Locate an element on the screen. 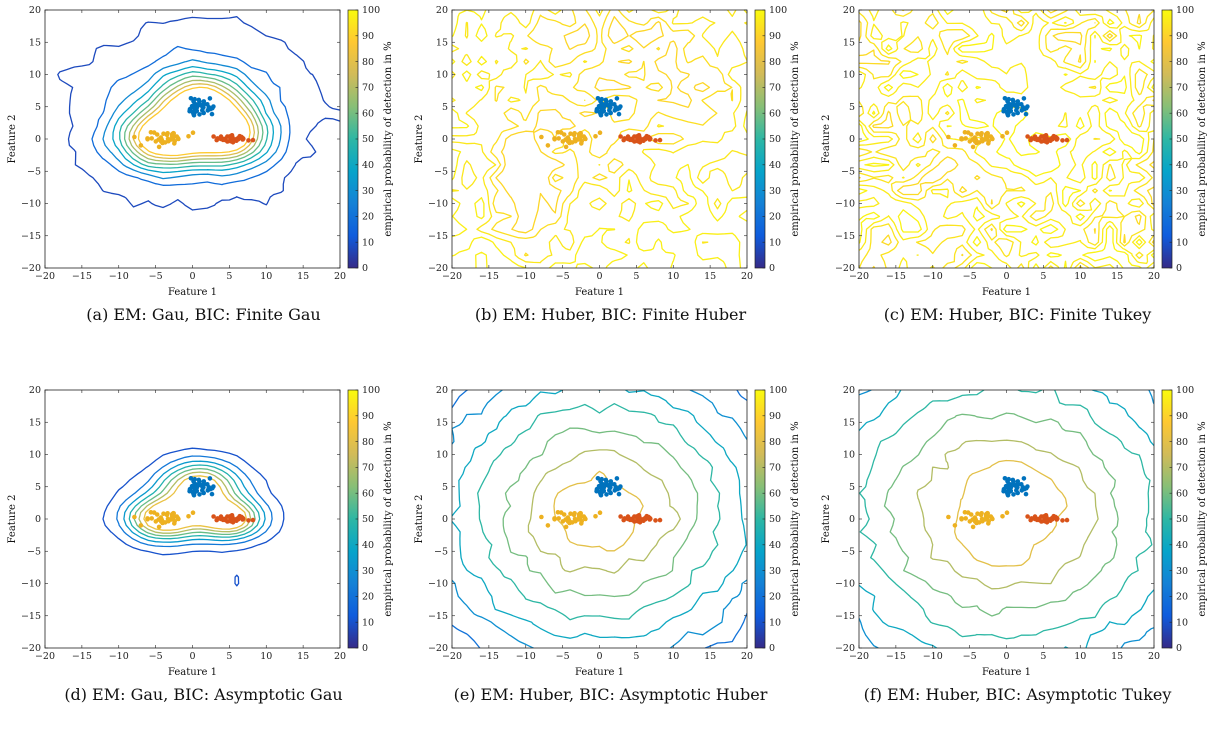  panel-caption-text: EM: Gau, BIC: Finite Gau is located at coordinates (217, 314).